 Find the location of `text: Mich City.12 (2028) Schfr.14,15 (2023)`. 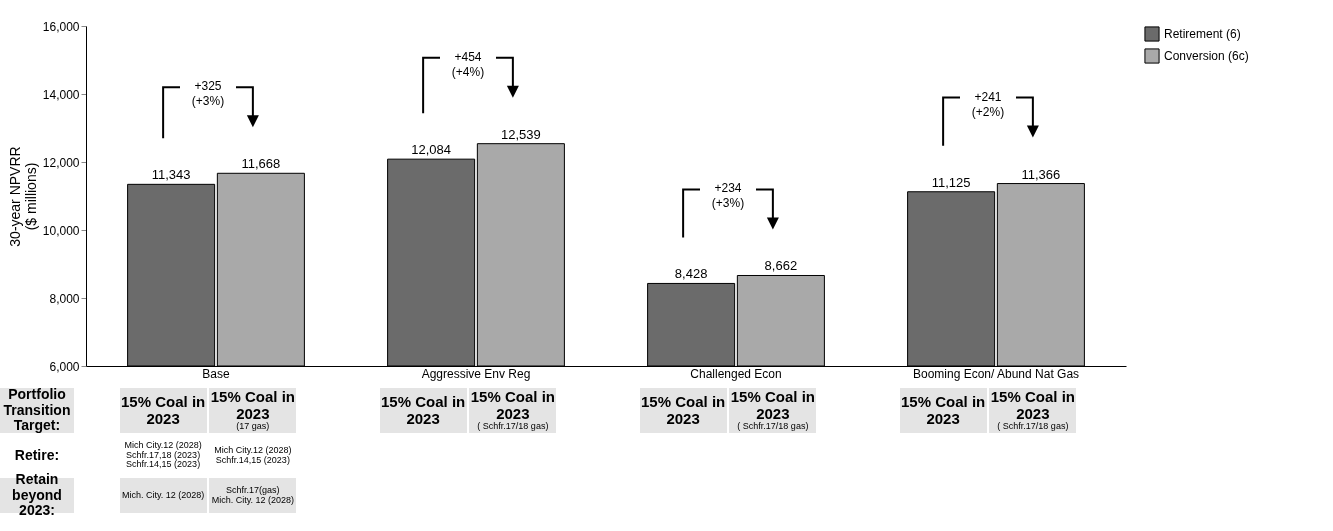

text: Mich City.12 (2028) Schfr.14,15 (2023) is located at coordinates (253, 455).